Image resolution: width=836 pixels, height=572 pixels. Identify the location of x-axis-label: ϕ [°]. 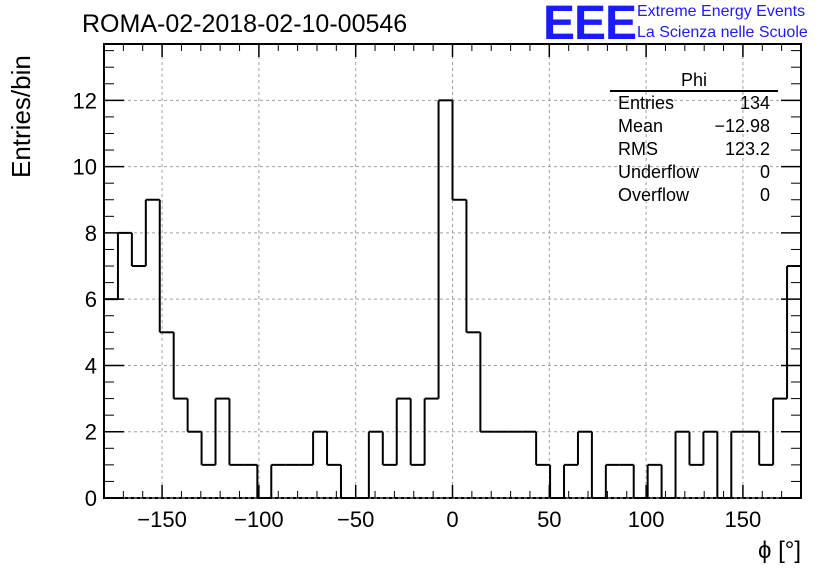
(779, 550).